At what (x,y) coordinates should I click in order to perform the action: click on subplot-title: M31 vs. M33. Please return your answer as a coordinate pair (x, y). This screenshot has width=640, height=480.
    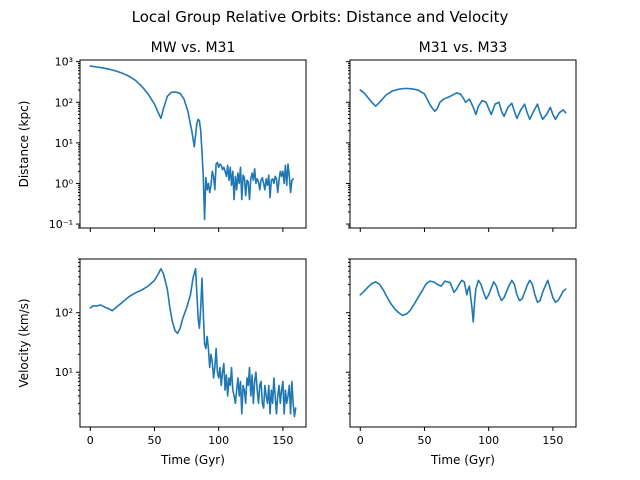
    Looking at the image, I should click on (463, 48).